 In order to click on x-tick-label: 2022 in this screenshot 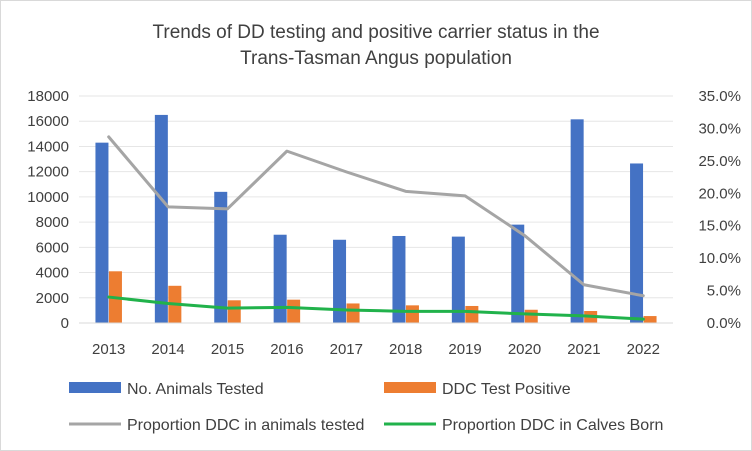, I will do `click(643, 349)`.